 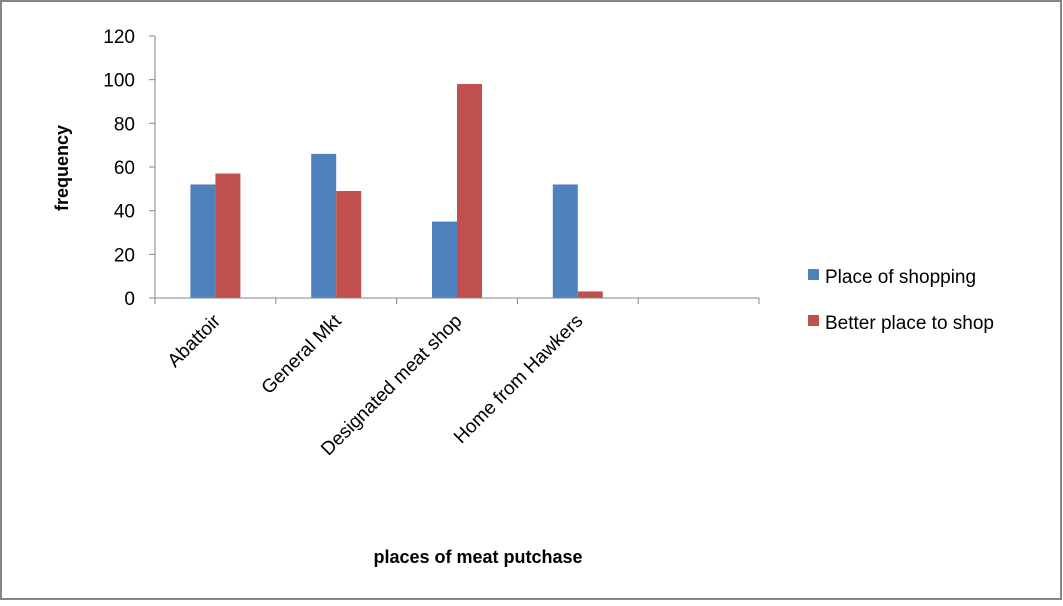 What do you see at coordinates (119, 81) in the screenshot?
I see `y-tick-label: 100` at bounding box center [119, 81].